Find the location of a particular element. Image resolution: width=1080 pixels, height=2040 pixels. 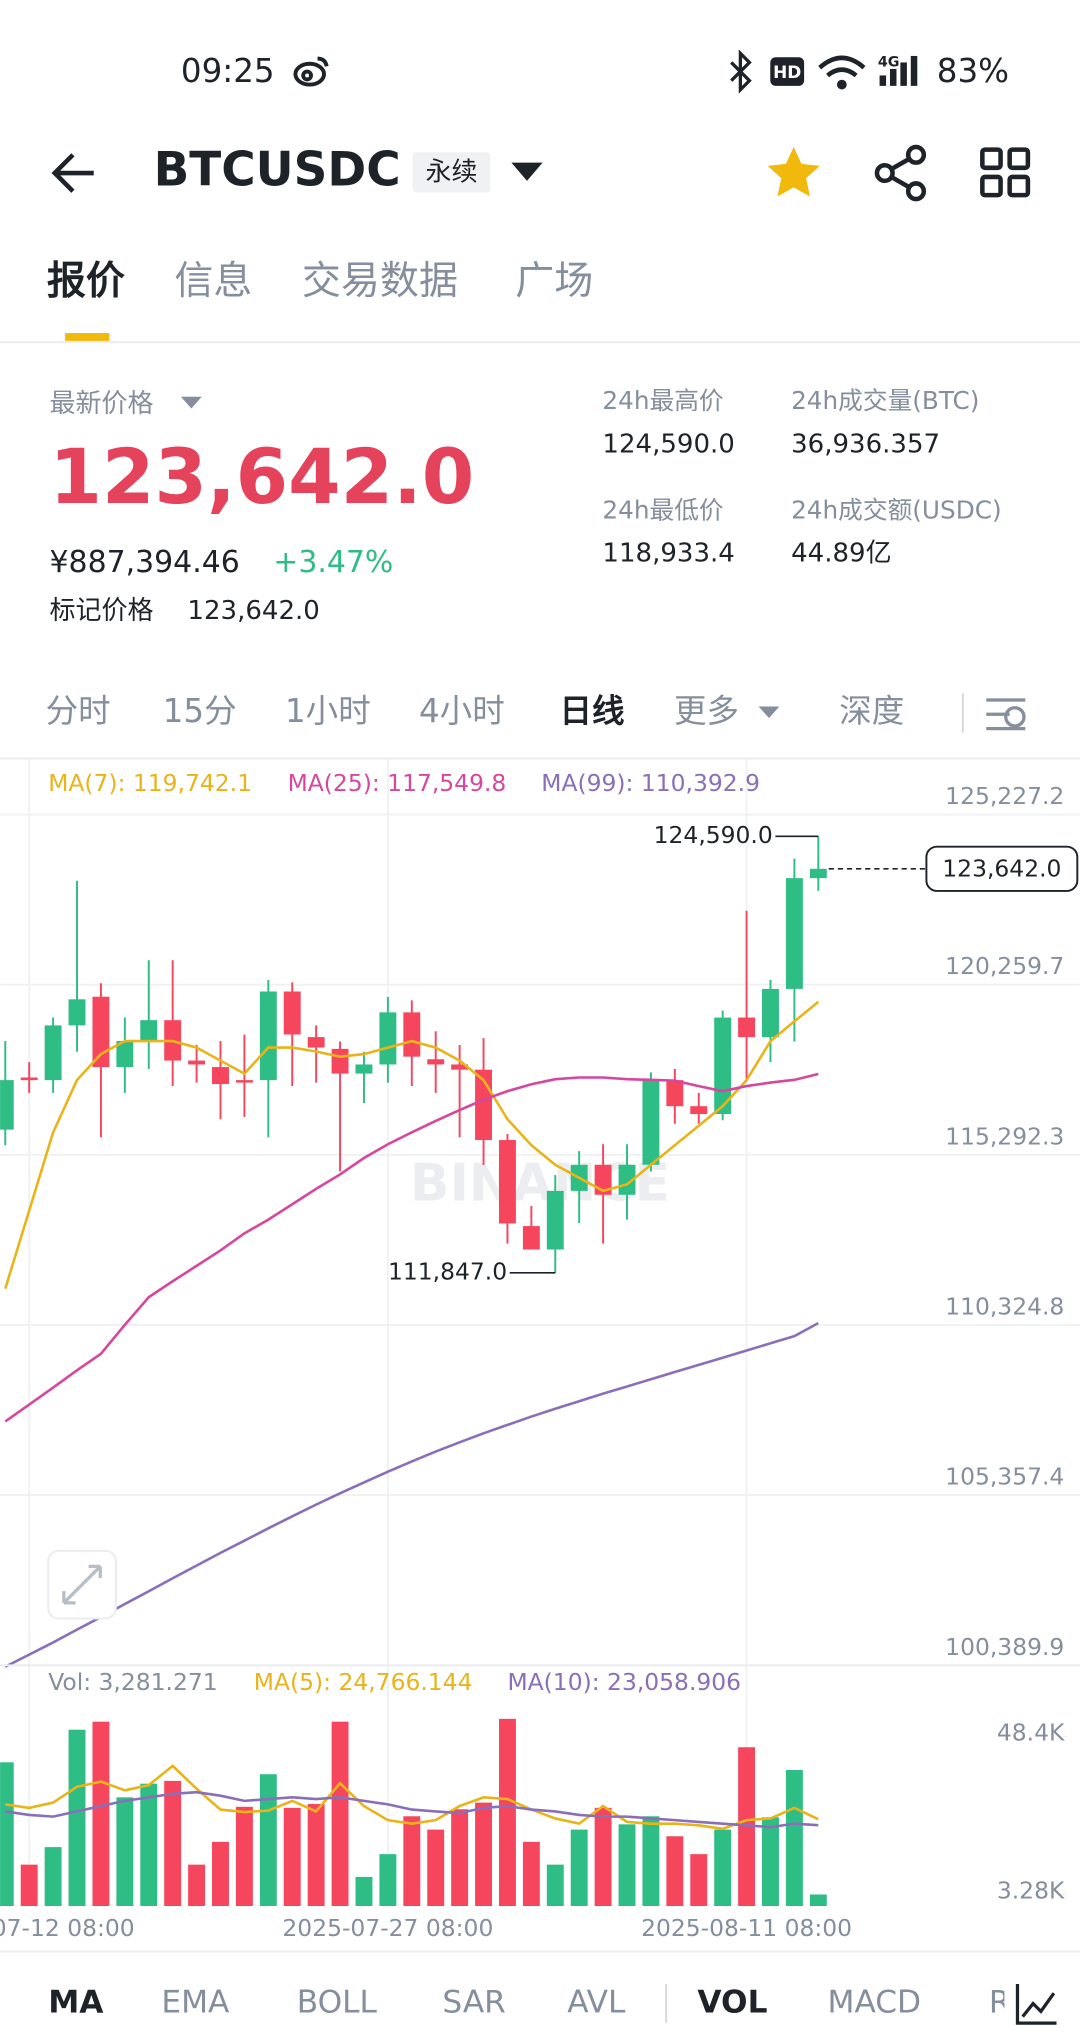

stat-value: 118,933.4 is located at coordinates (668, 554).